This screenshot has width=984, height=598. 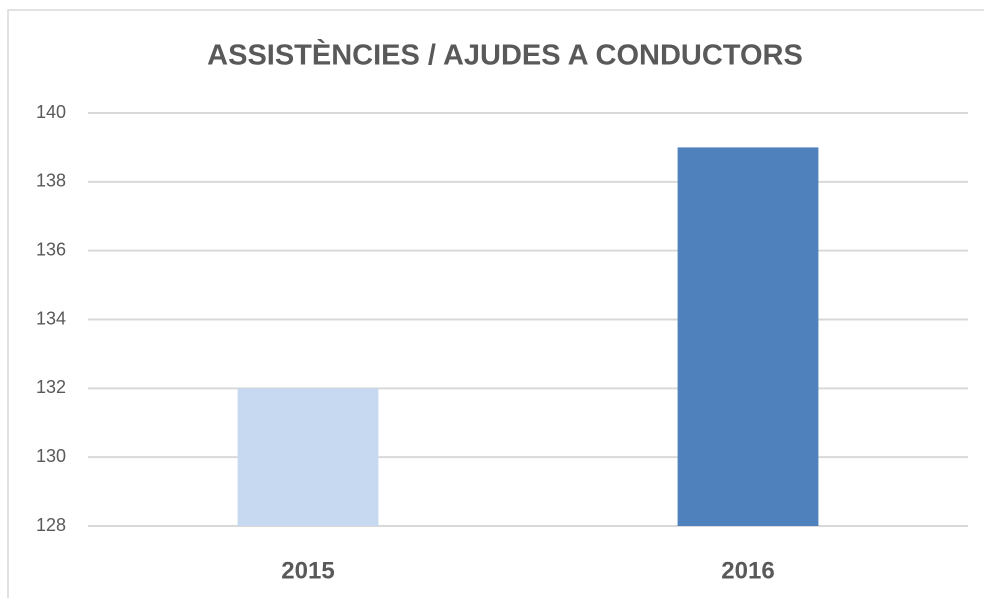 I want to click on y-tick-label: 128, so click(x=51, y=525).